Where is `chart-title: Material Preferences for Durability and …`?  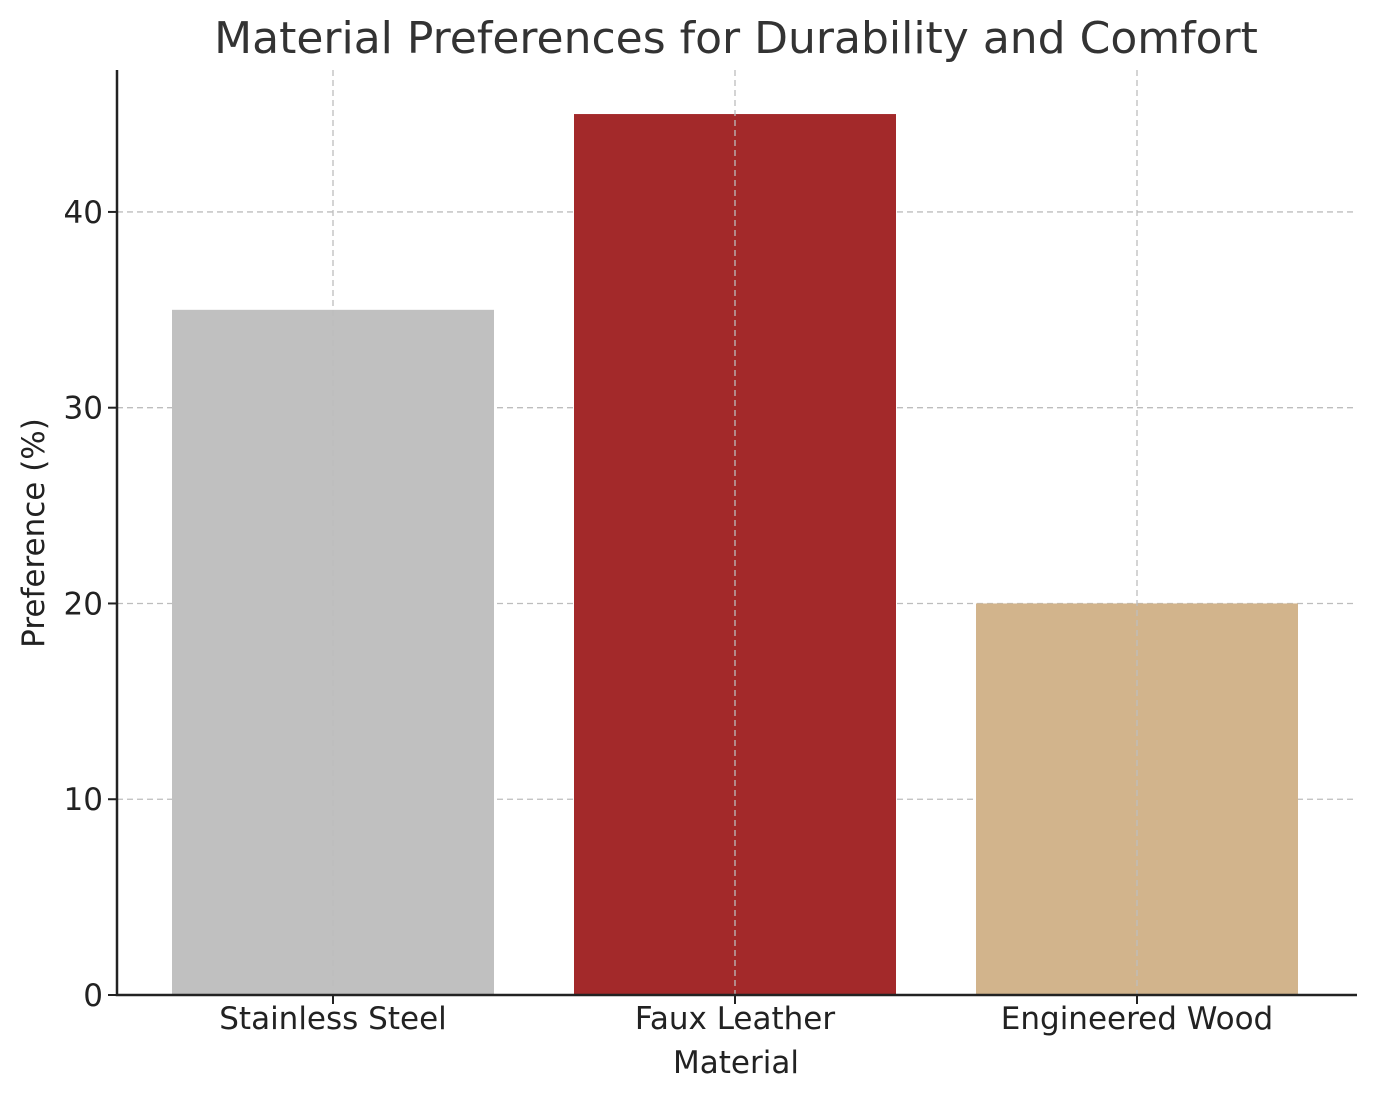
chart-title: Material Preferences for Durability and … is located at coordinates (736, 38).